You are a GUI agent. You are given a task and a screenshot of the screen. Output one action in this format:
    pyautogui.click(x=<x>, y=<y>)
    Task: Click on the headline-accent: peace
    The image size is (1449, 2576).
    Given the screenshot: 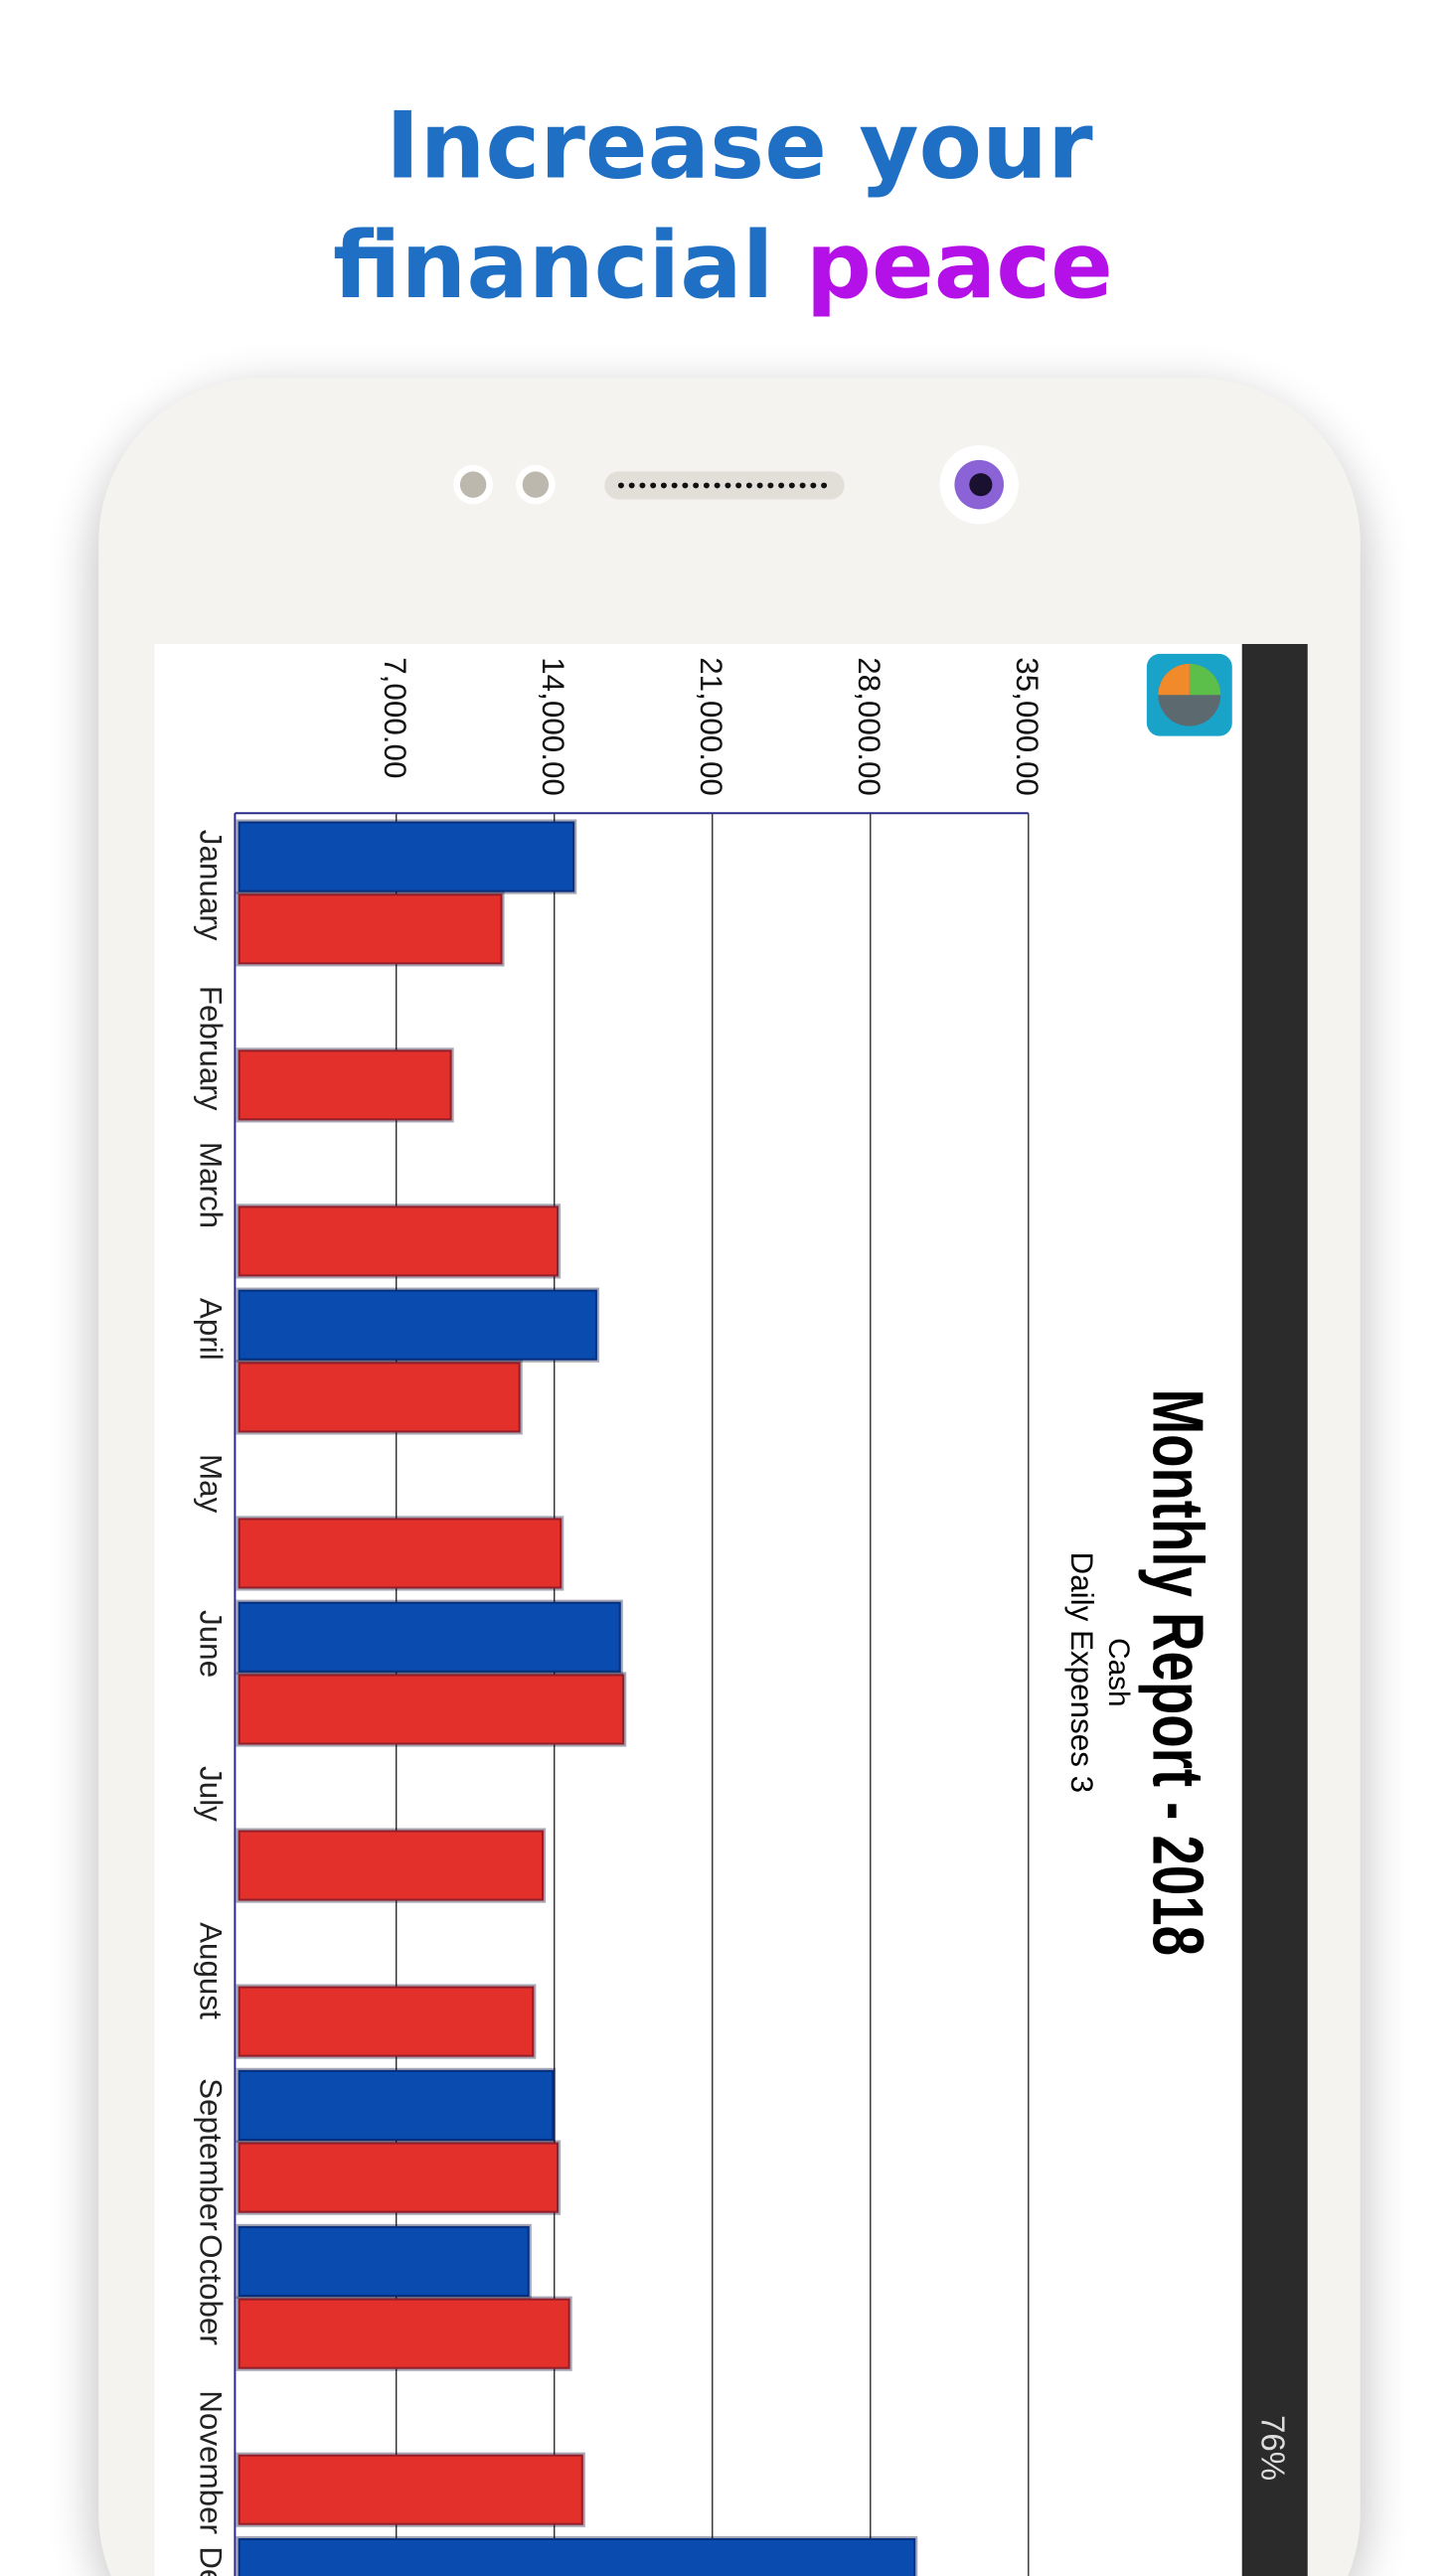 What is the action you would take?
    pyautogui.click(x=959, y=265)
    